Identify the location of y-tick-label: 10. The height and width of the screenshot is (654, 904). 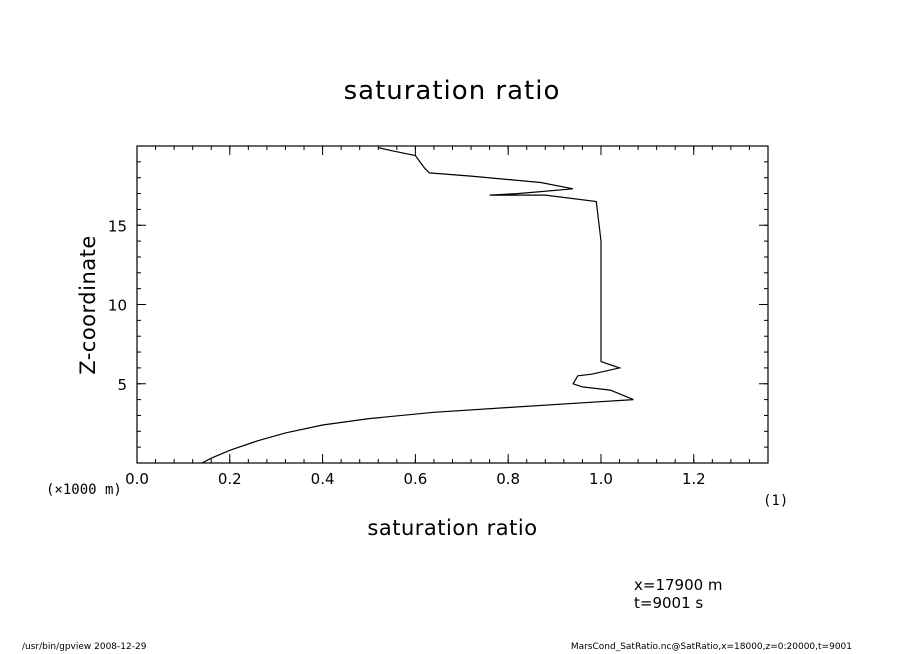
(117, 306).